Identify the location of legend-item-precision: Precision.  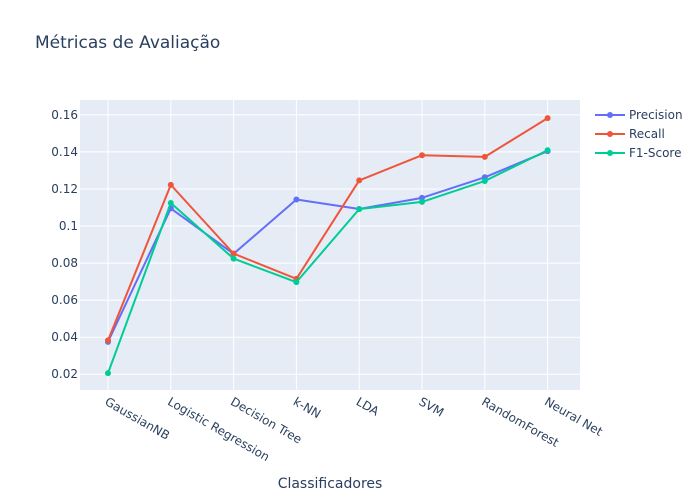
(639, 115).